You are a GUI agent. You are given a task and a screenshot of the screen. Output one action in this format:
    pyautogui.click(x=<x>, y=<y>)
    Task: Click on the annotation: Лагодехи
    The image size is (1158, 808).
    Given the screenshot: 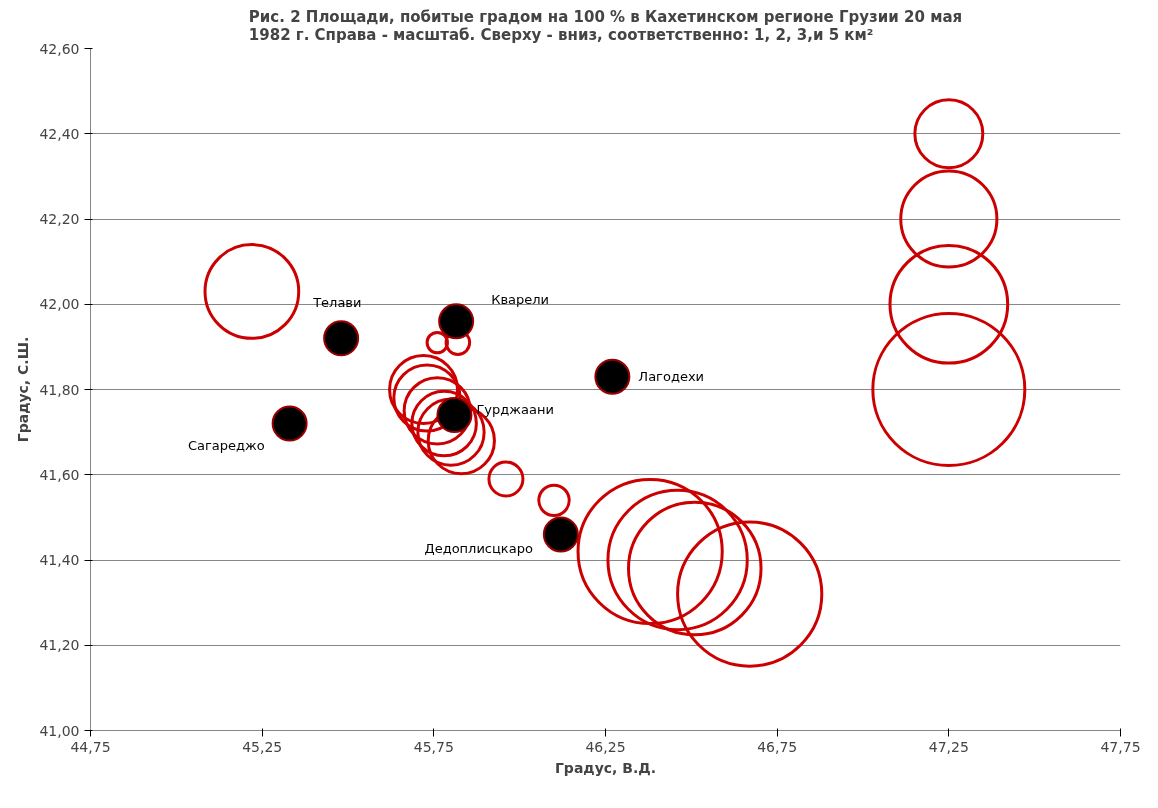 What is the action you would take?
    pyautogui.click(x=671, y=377)
    